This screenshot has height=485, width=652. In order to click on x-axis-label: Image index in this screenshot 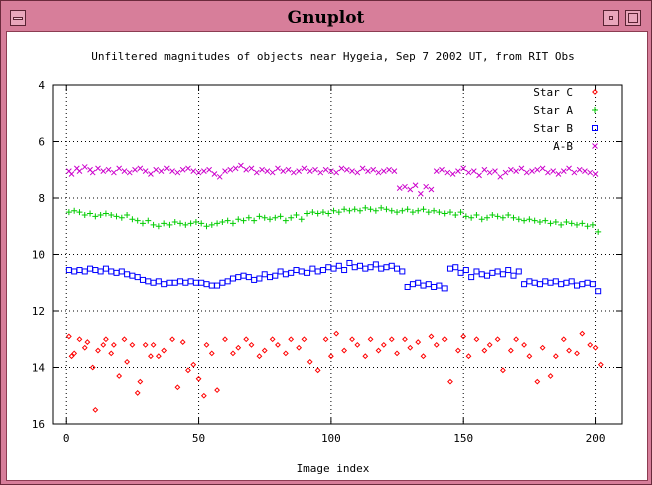, I will do `click(333, 468)`.